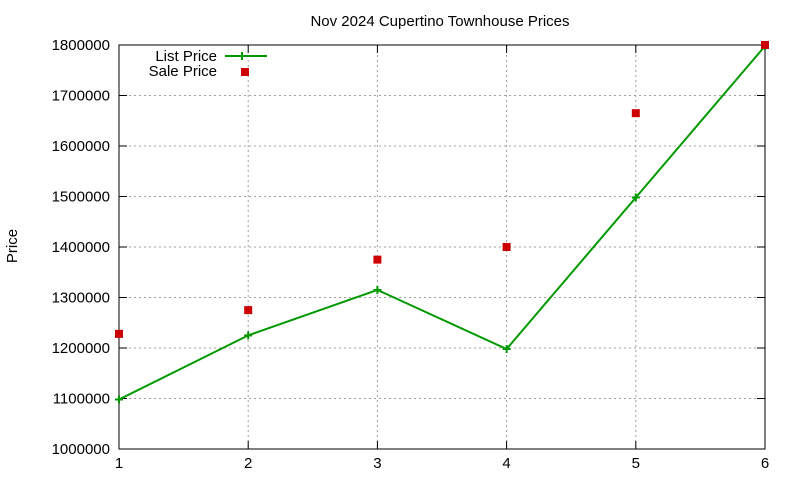 This screenshot has width=800, height=480. What do you see at coordinates (81, 45) in the screenshot?
I see `y-tick-label: 1800000` at bounding box center [81, 45].